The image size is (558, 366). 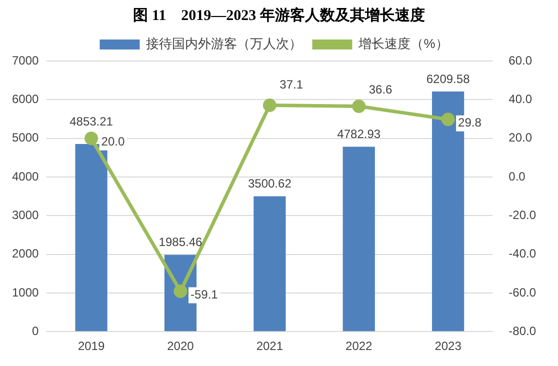 I want to click on x-tick-label: 2019, so click(x=91, y=346).